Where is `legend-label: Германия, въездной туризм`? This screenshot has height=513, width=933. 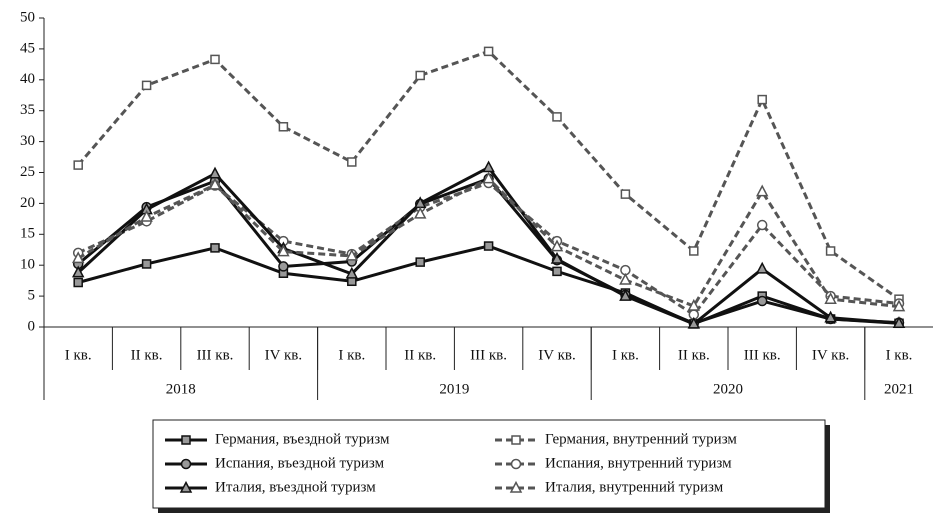
legend-label: Германия, въездной туризм is located at coordinates (302, 439).